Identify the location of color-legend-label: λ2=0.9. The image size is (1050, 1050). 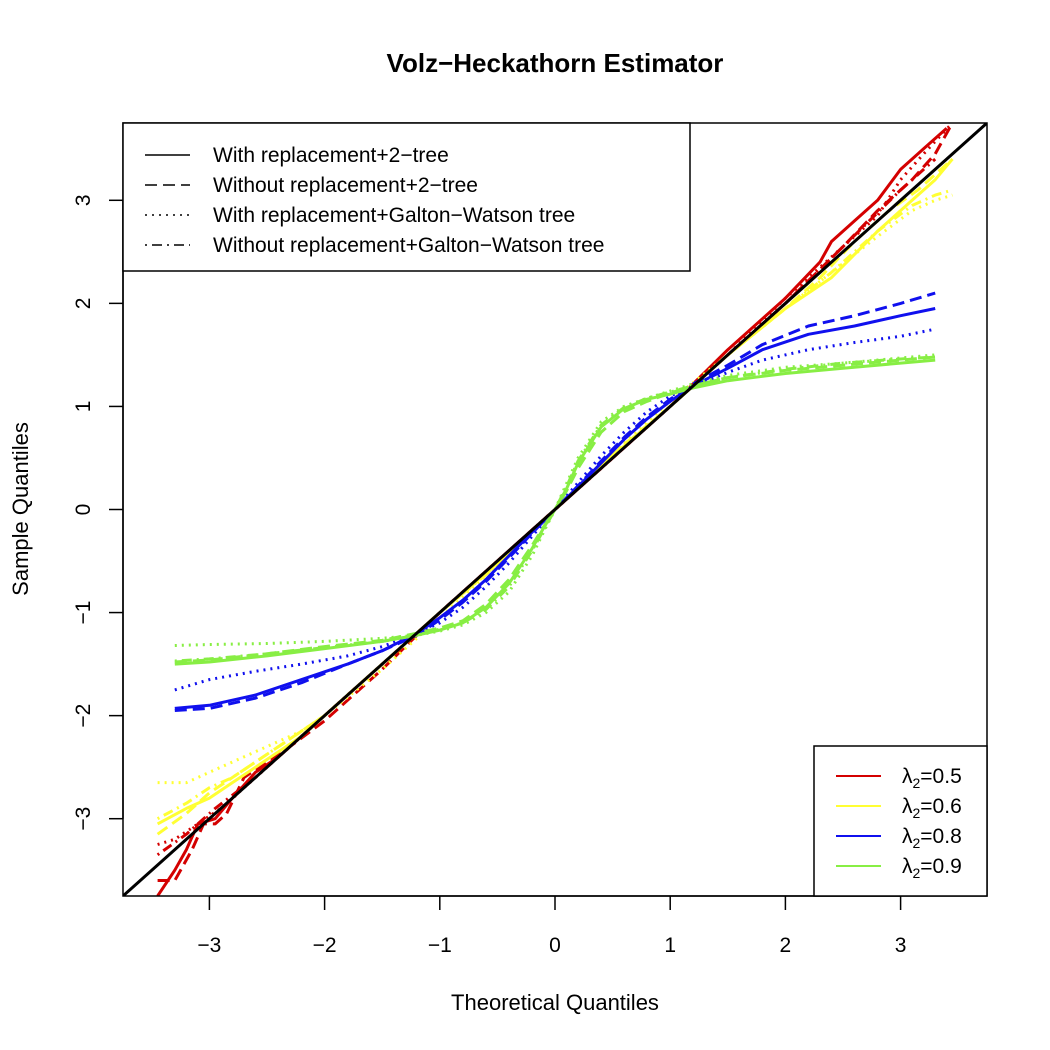
(932, 868).